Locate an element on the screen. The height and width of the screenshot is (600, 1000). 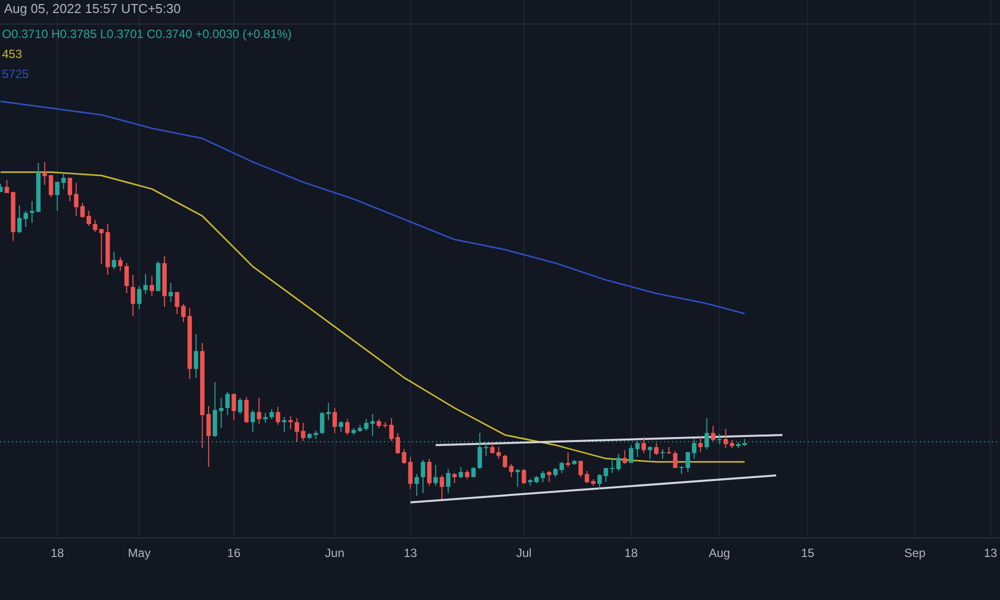
text: O0.3710 H0.3785 L0.3701 C0.3740 +0.0030 (+0.81%) is located at coordinates (147, 34).